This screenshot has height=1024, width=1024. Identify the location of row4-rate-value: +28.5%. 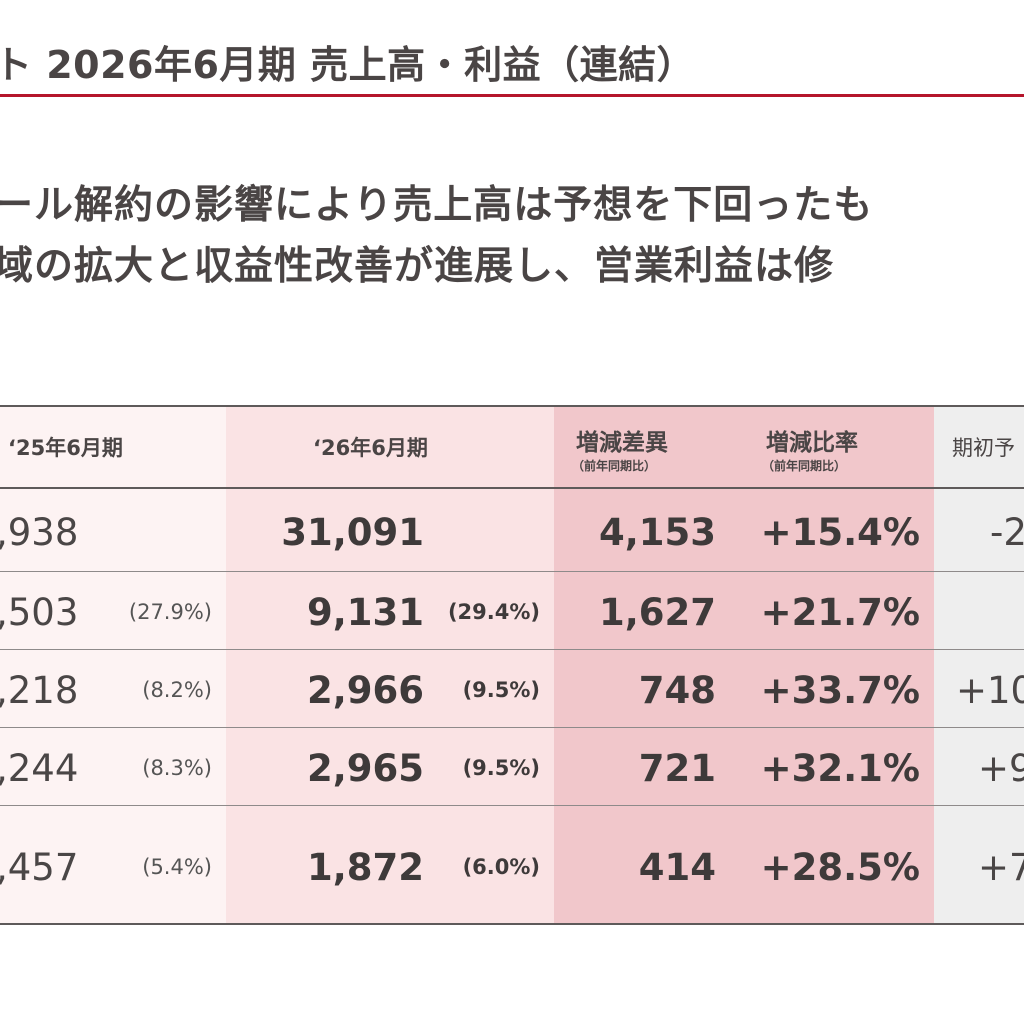
(840, 867).